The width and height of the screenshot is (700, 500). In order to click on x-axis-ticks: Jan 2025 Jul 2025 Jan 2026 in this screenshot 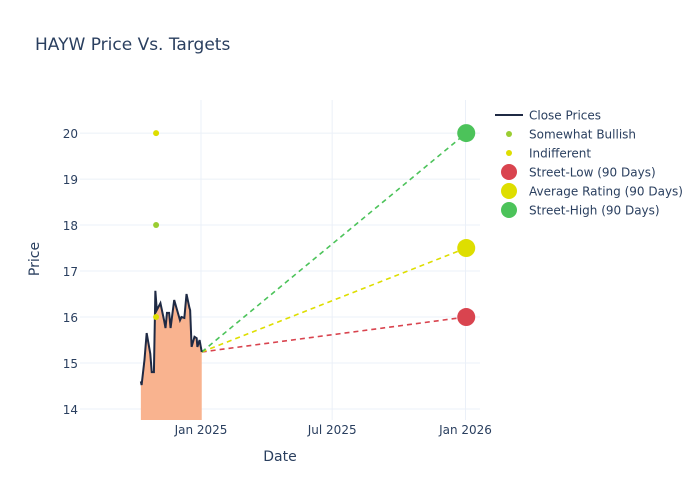, I will do `click(333, 430)`.